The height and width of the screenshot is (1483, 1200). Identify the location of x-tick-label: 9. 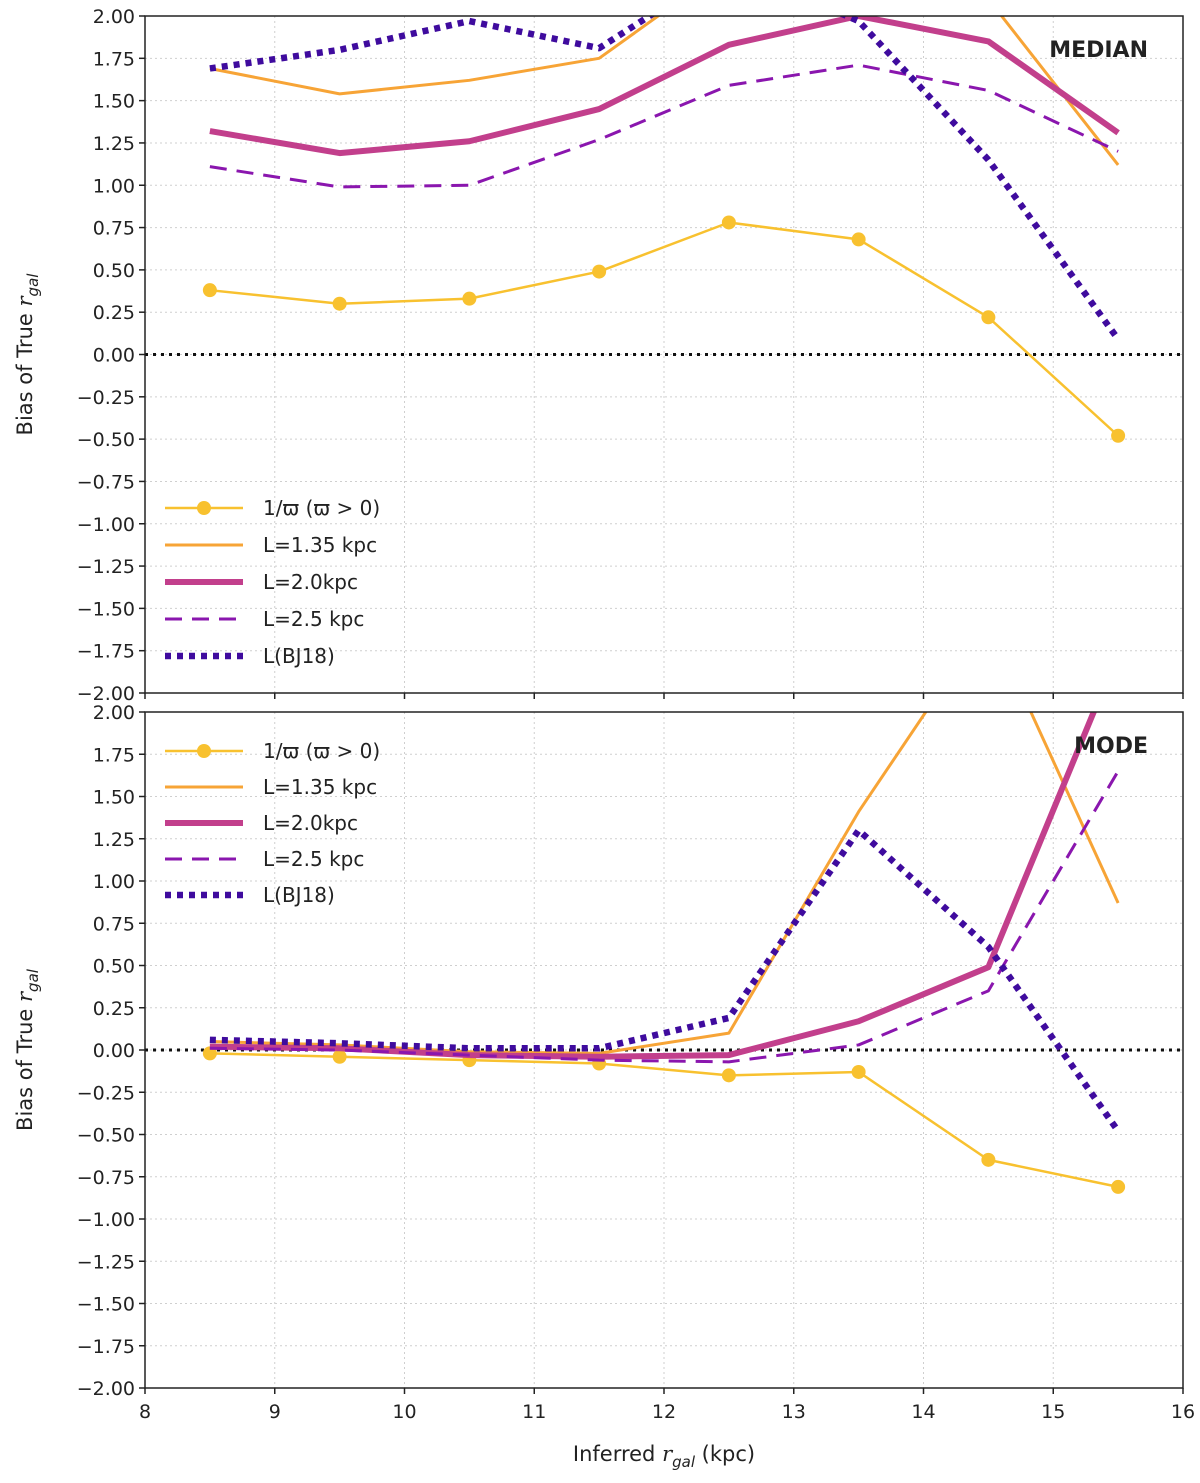
(275, 1412).